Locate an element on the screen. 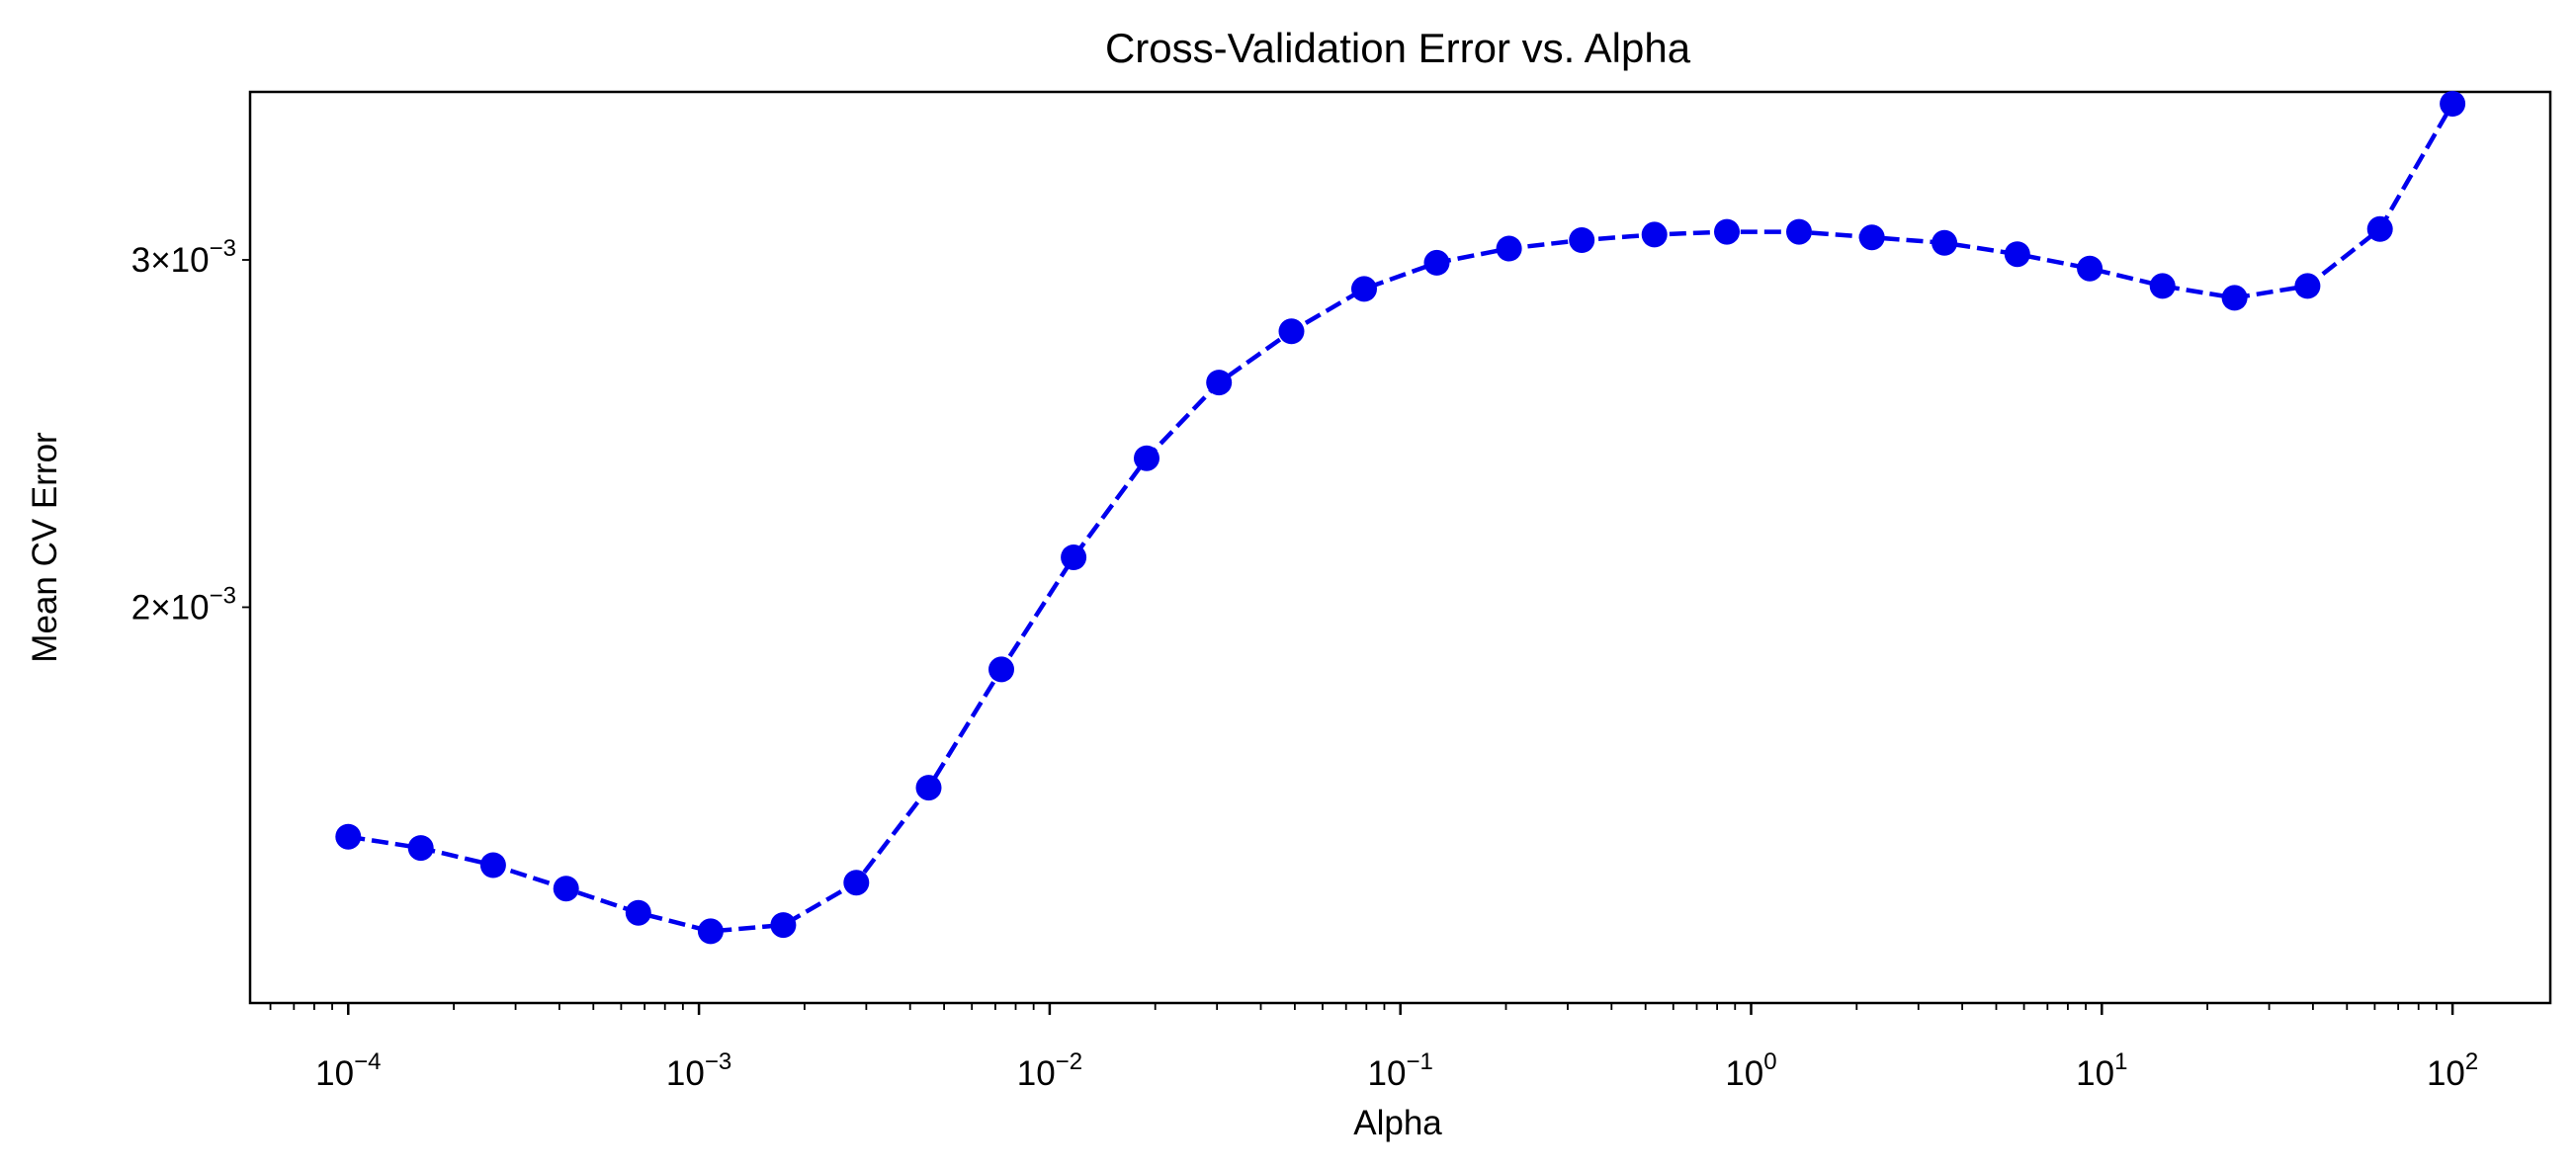  y-tick-label: 2×10⁻³ is located at coordinates (183, 604).